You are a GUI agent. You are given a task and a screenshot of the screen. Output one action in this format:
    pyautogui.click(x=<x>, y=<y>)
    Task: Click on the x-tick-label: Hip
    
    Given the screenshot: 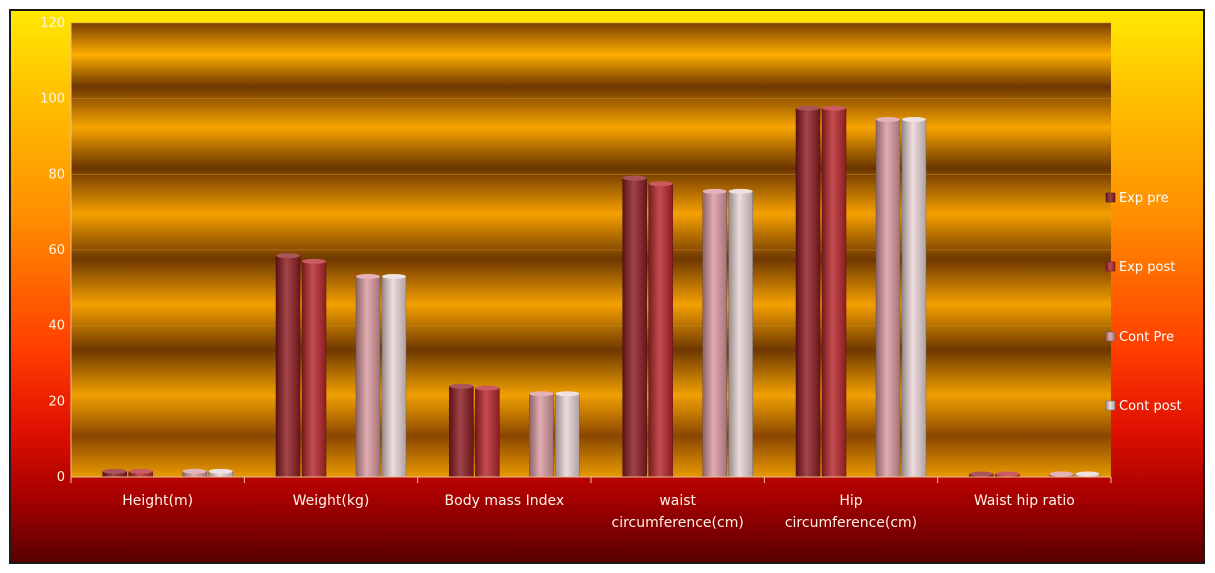 What is the action you would take?
    pyautogui.click(x=850, y=501)
    